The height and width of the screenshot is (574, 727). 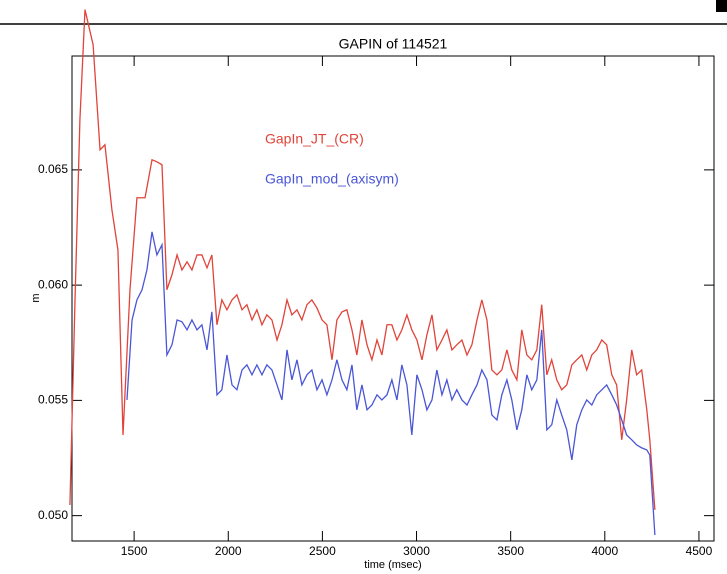 I want to click on y-tick-label: 0.065, so click(x=53, y=169).